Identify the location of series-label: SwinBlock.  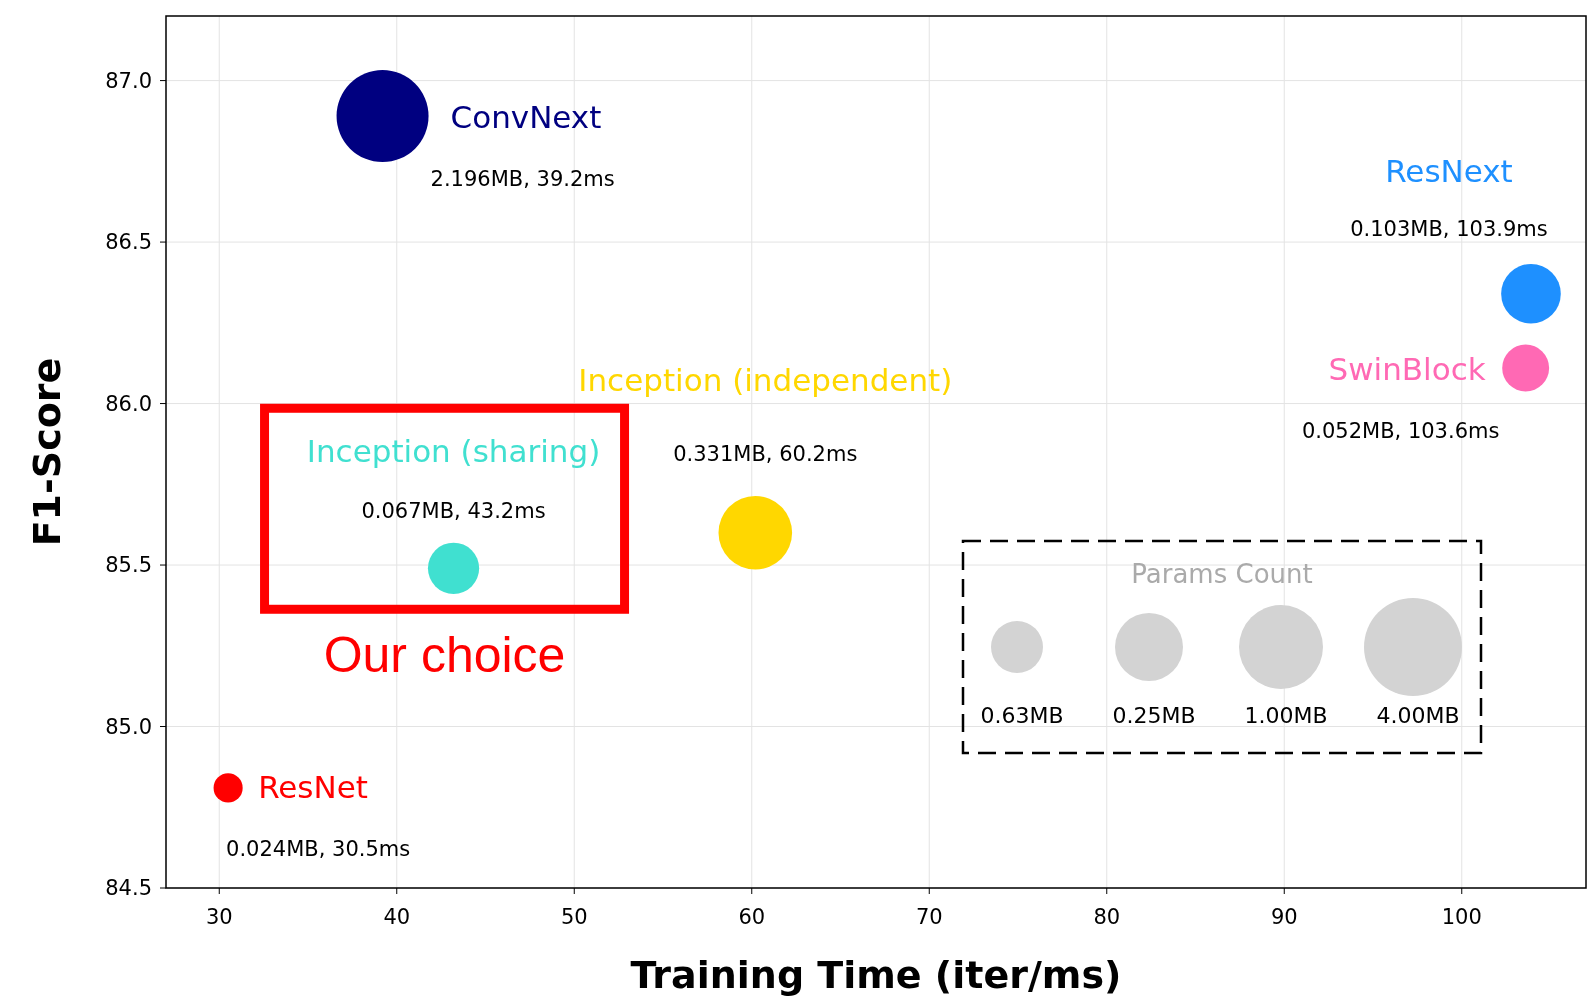
(1407, 369).